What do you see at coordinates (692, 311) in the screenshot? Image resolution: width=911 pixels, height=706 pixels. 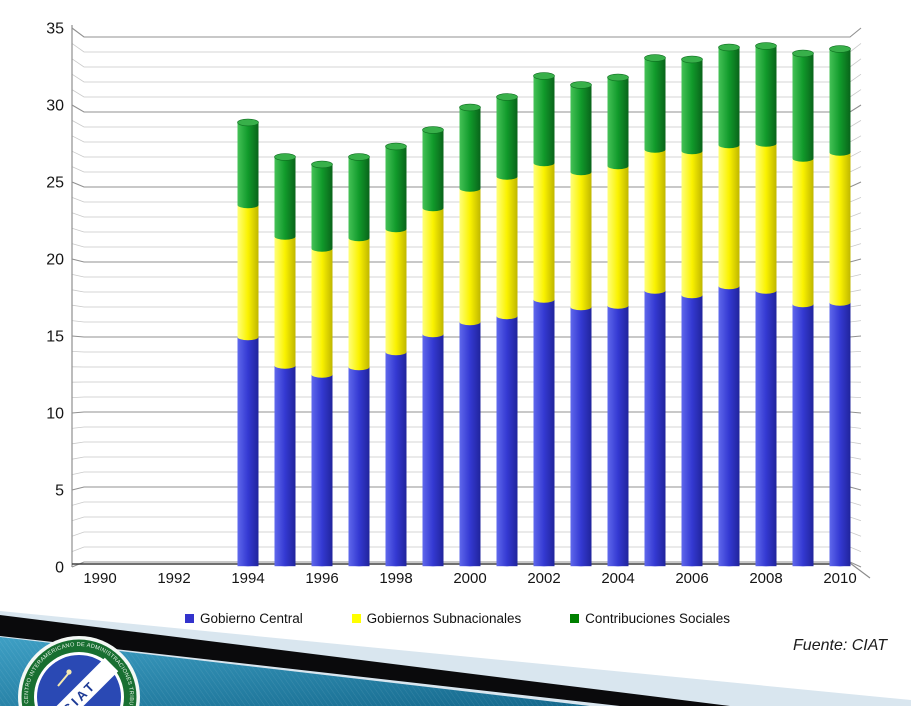 I see `bar-2006` at bounding box center [692, 311].